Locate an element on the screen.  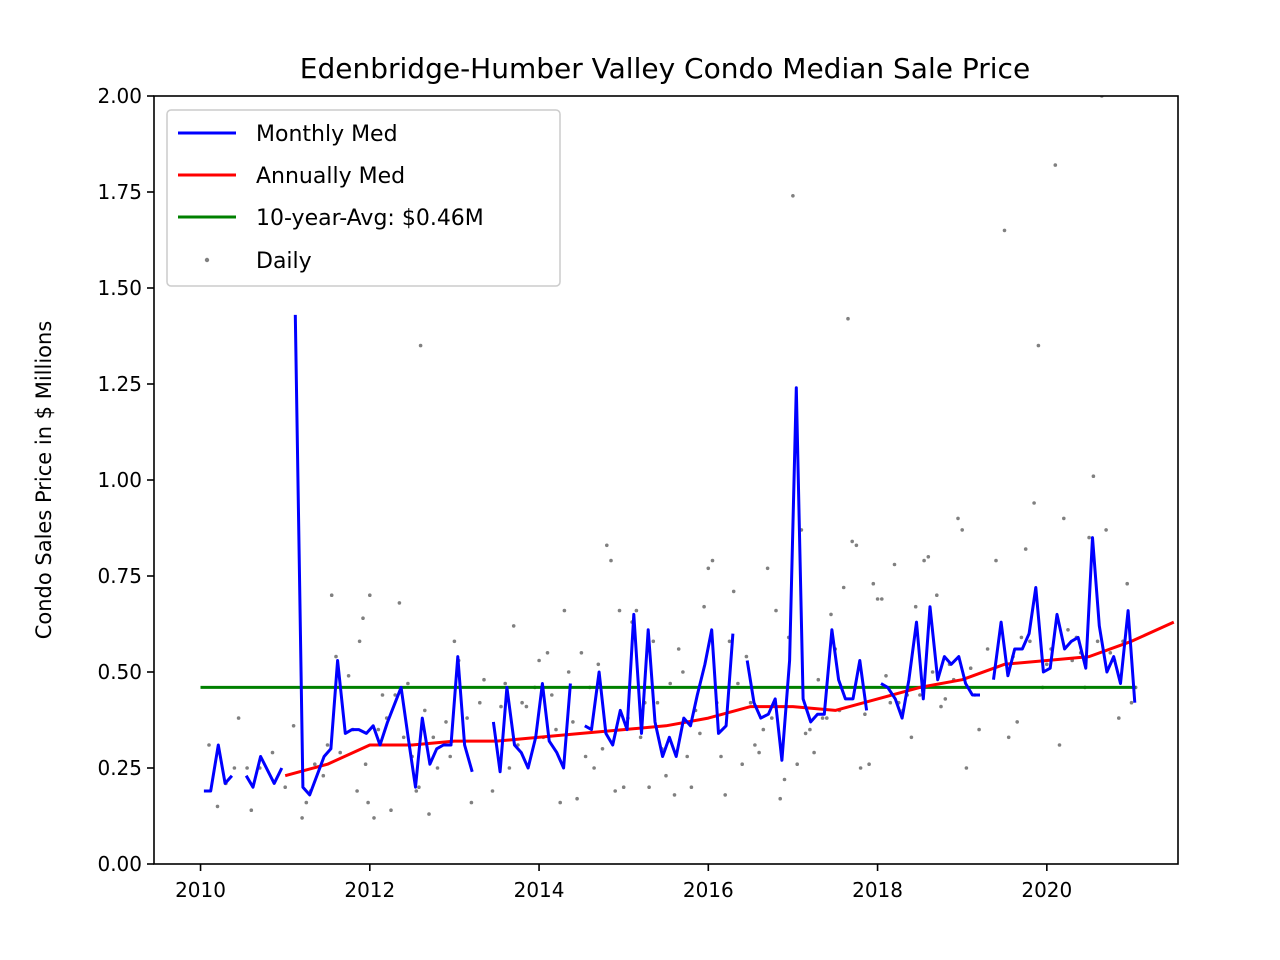
y-tick-label-4: 1.00 is located at coordinates (119, 480).